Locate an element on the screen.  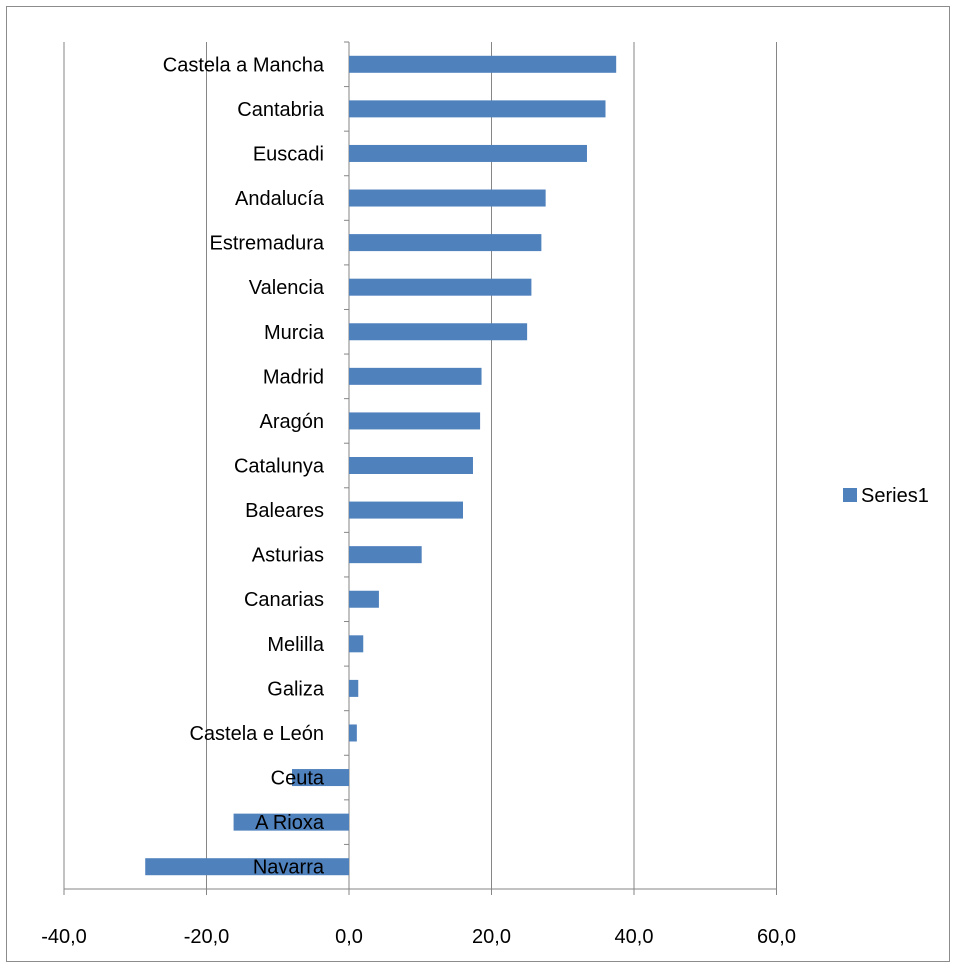
category-label: Canarias is located at coordinates (284, 600).